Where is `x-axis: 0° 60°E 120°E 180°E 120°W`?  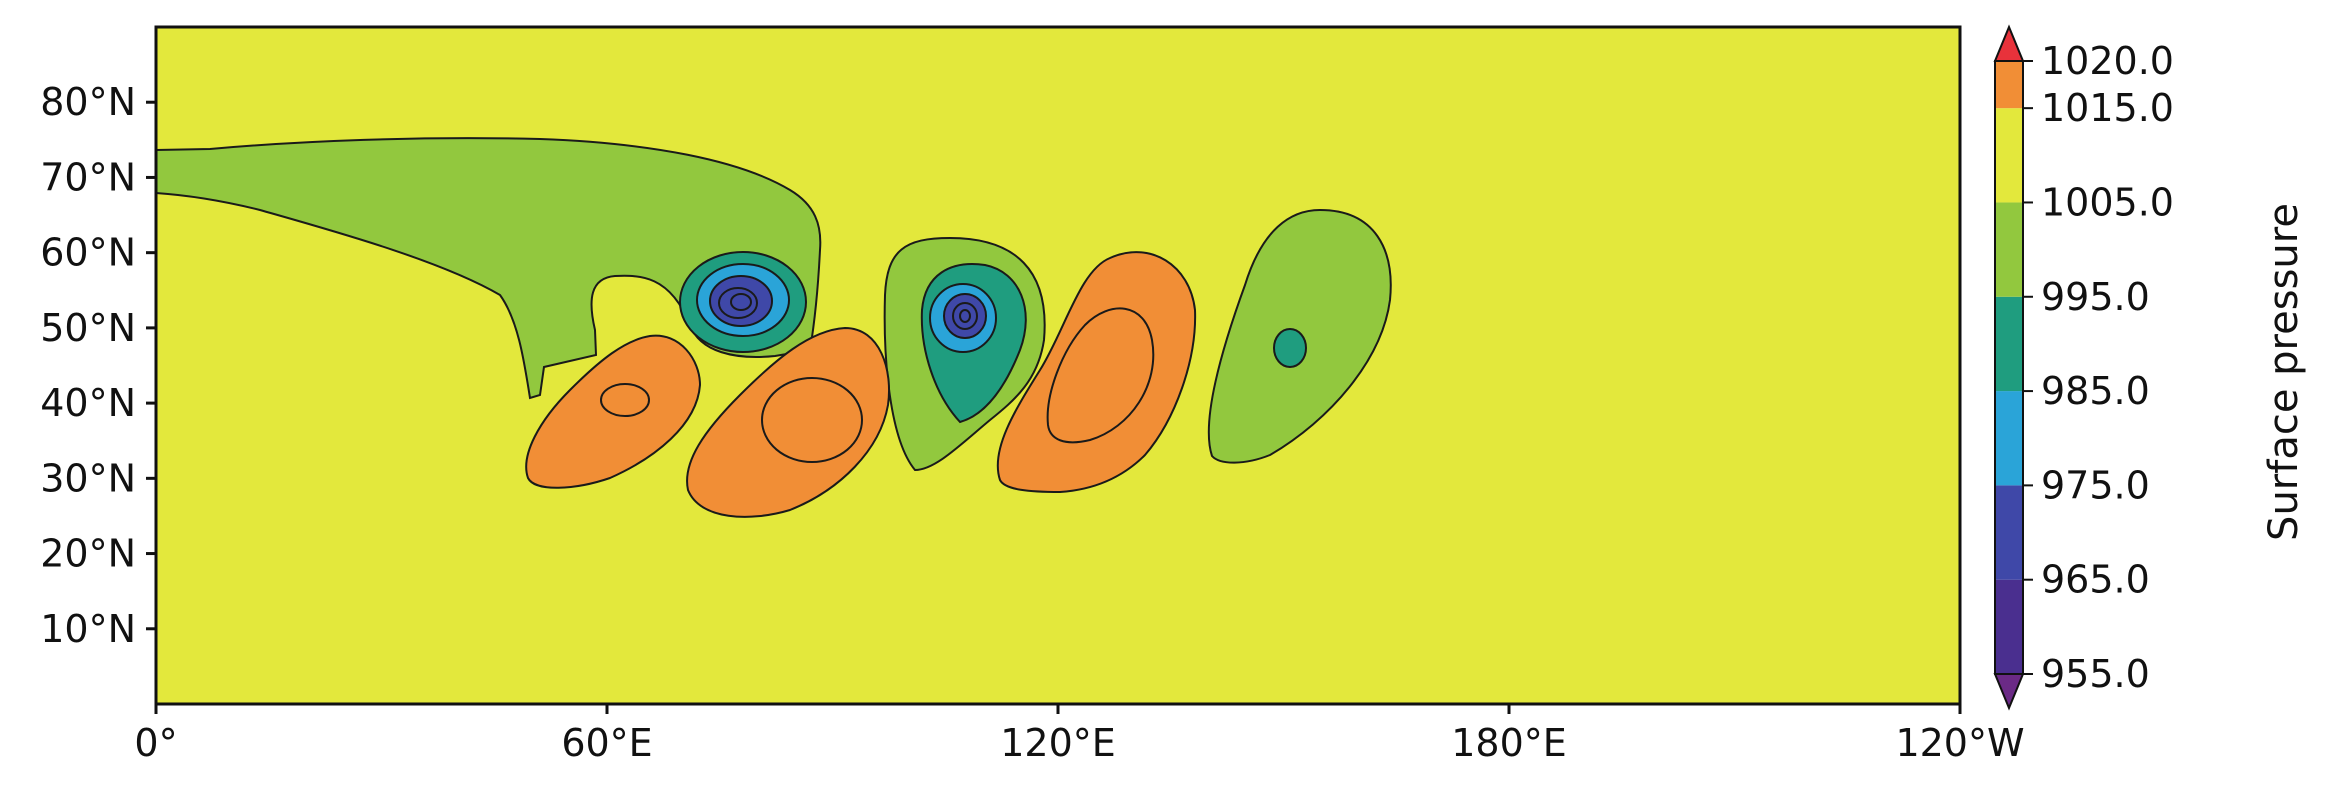 x-axis: 0° 60°E 120°E 180°E 120°W is located at coordinates (1079, 734).